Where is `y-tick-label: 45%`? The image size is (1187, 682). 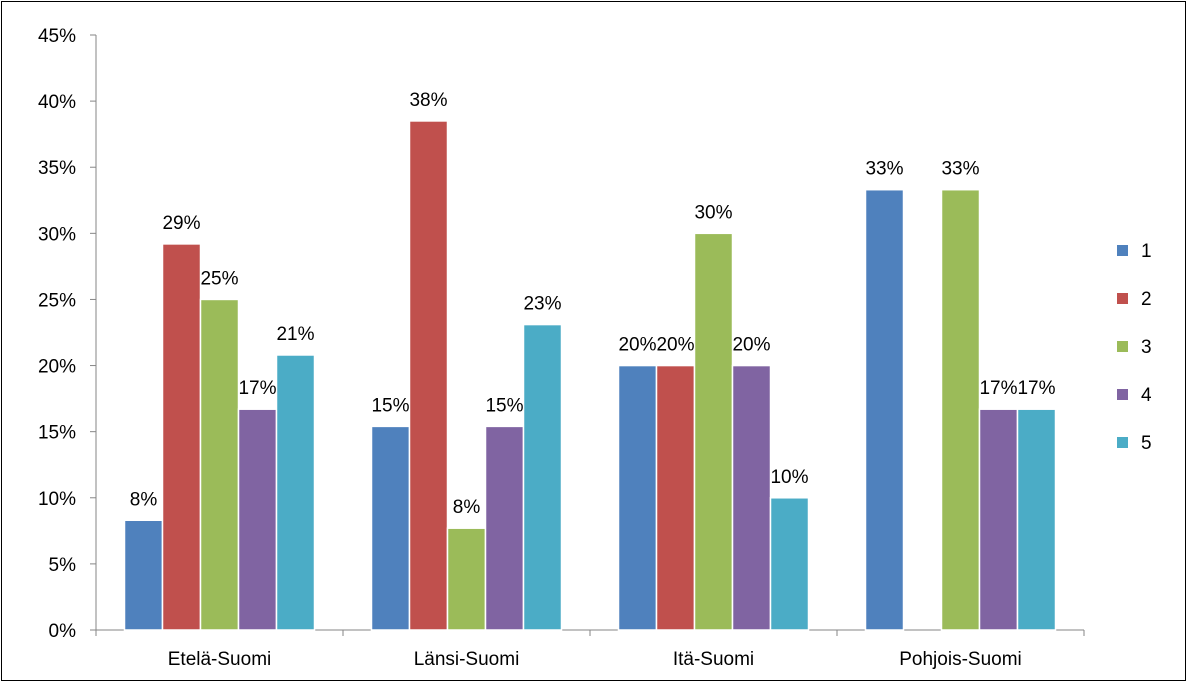 y-tick-label: 45% is located at coordinates (57, 36).